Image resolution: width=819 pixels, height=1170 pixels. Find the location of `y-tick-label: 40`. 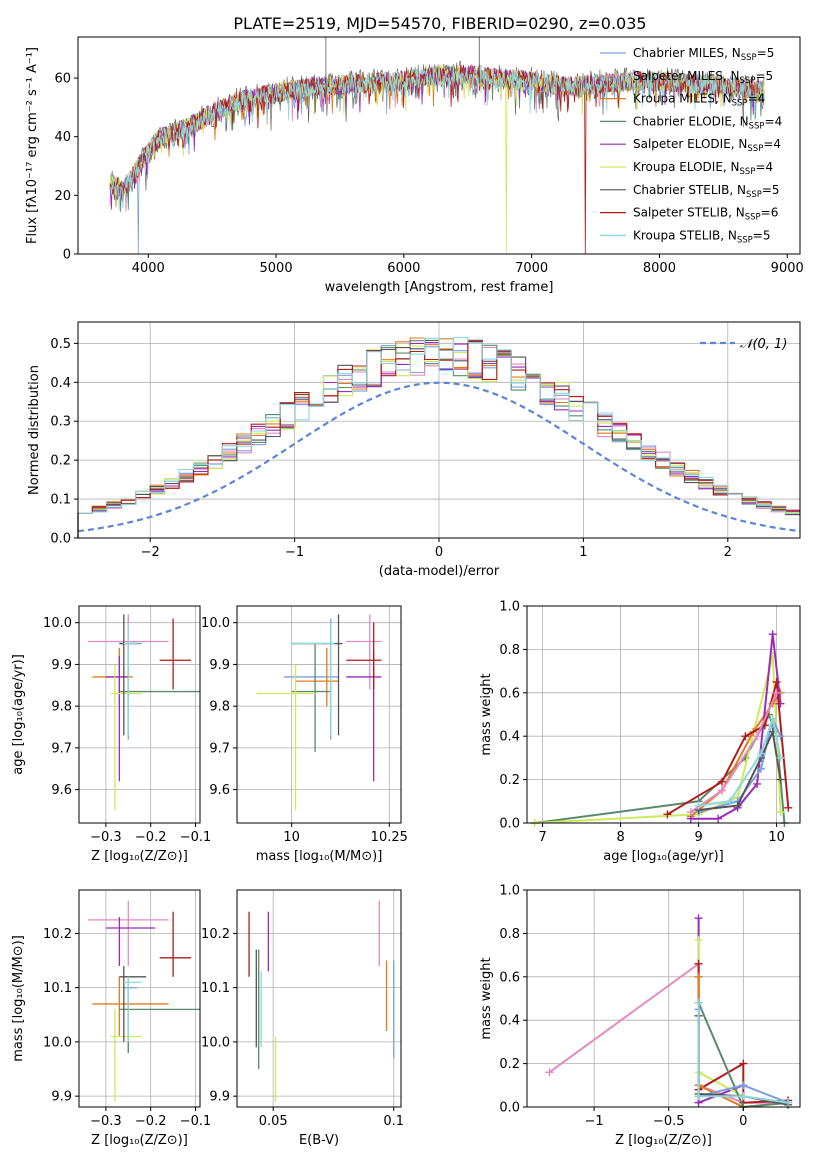

y-tick-label: 40 is located at coordinates (62, 137).